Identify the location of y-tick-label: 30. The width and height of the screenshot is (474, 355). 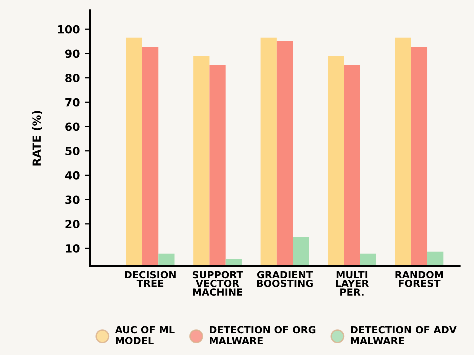
(73, 200).